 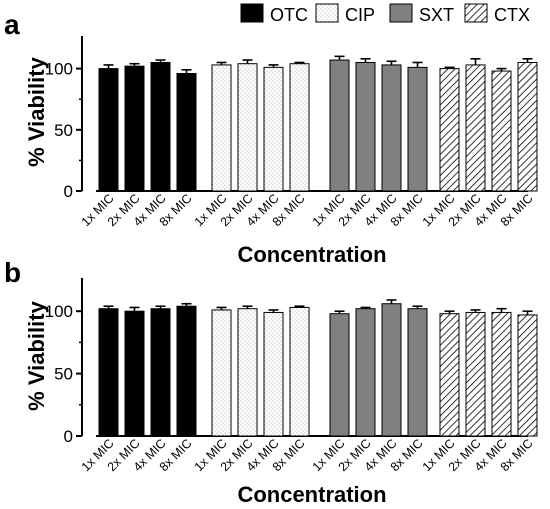 What do you see at coordinates (327, 13) in the screenshot?
I see `legend-swatch-cip` at bounding box center [327, 13].